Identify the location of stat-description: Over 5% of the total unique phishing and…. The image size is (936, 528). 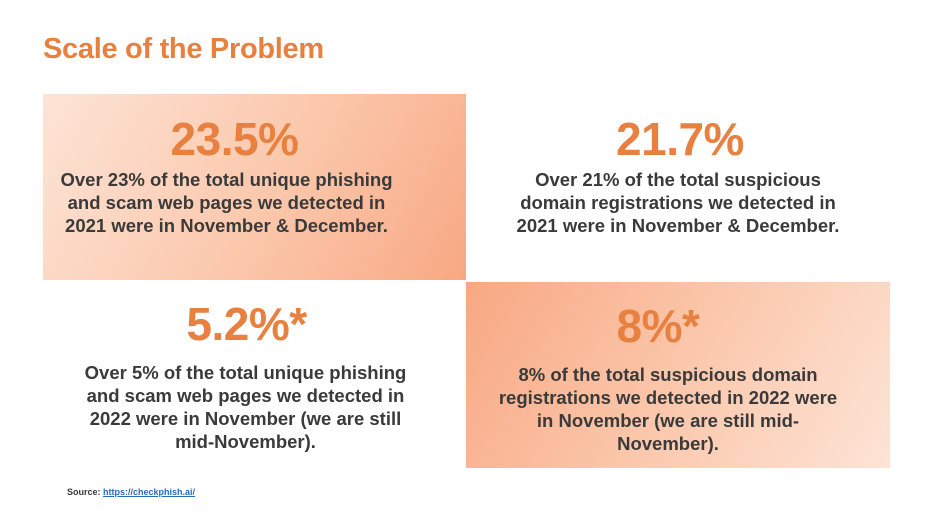
(245, 407).